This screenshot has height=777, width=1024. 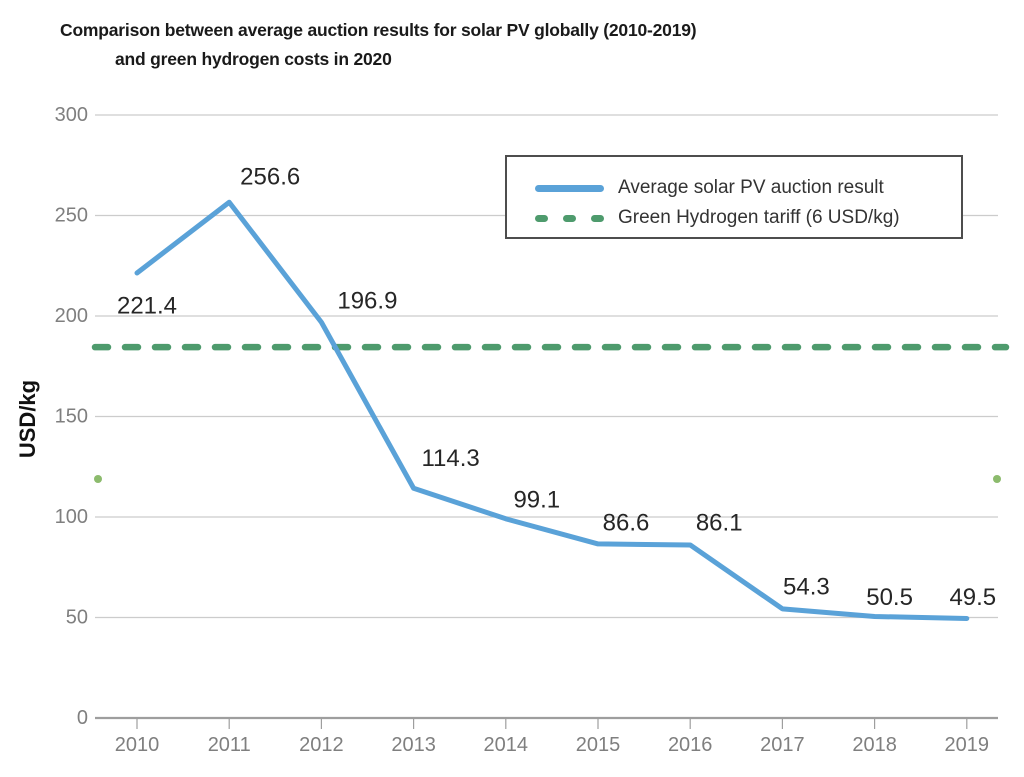 I want to click on data-label: 221.4, so click(x=147, y=305).